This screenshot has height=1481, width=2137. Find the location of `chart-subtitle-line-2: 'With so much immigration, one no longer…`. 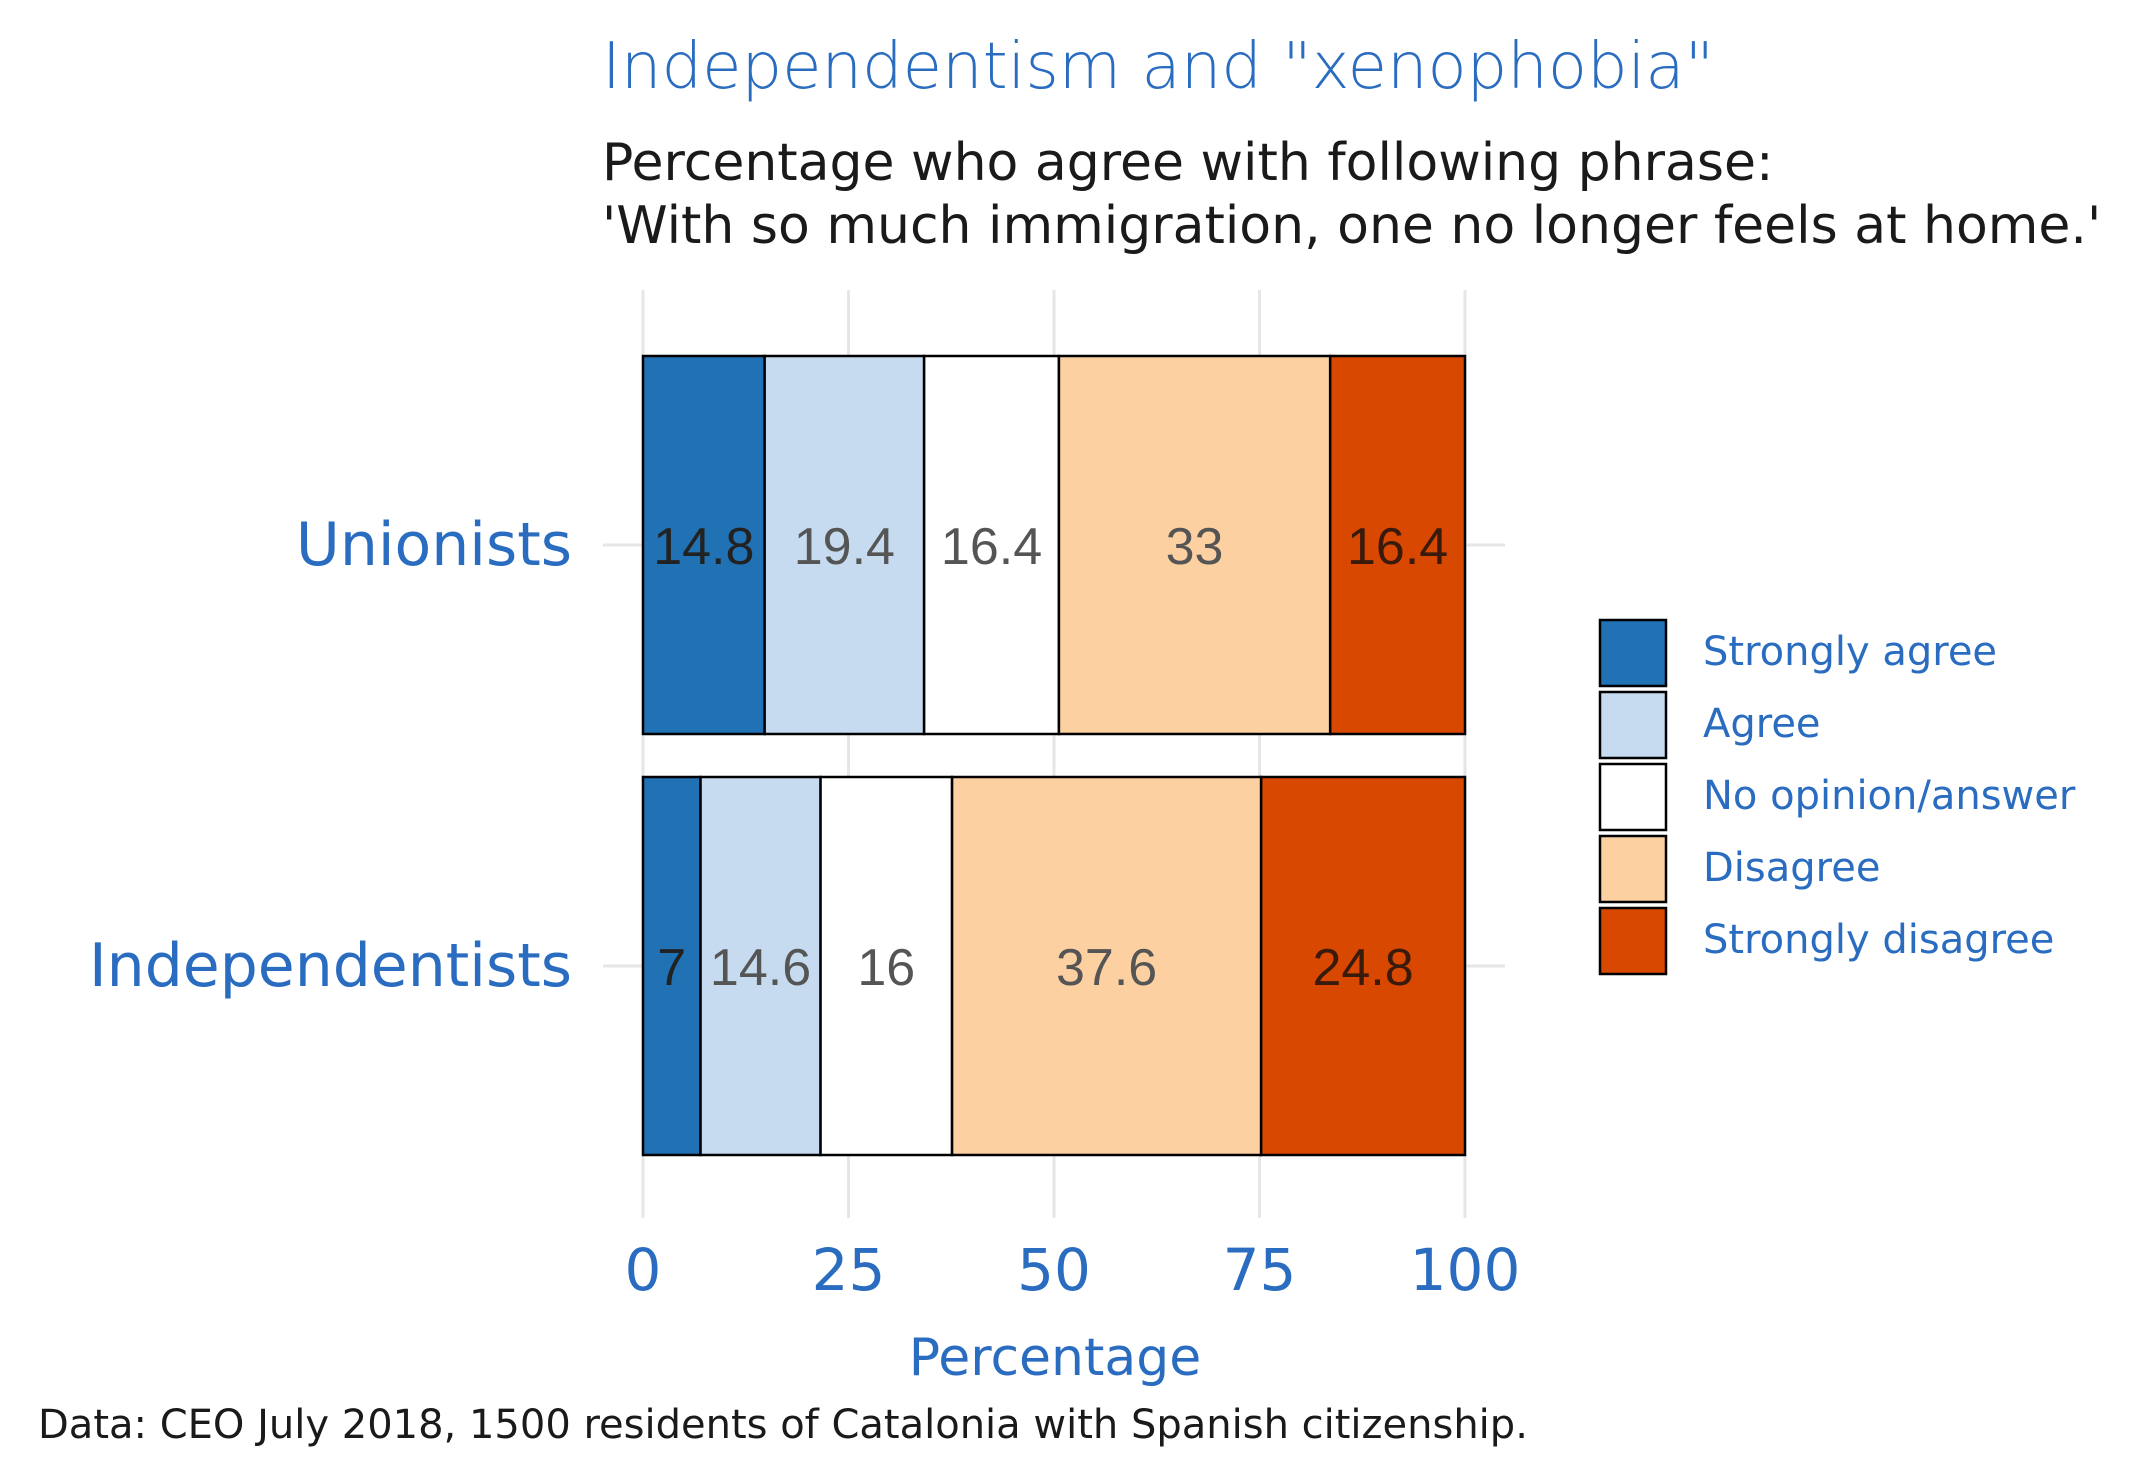

chart-subtitle-line-2: 'With so much immigration, one no longer… is located at coordinates (1351, 226).